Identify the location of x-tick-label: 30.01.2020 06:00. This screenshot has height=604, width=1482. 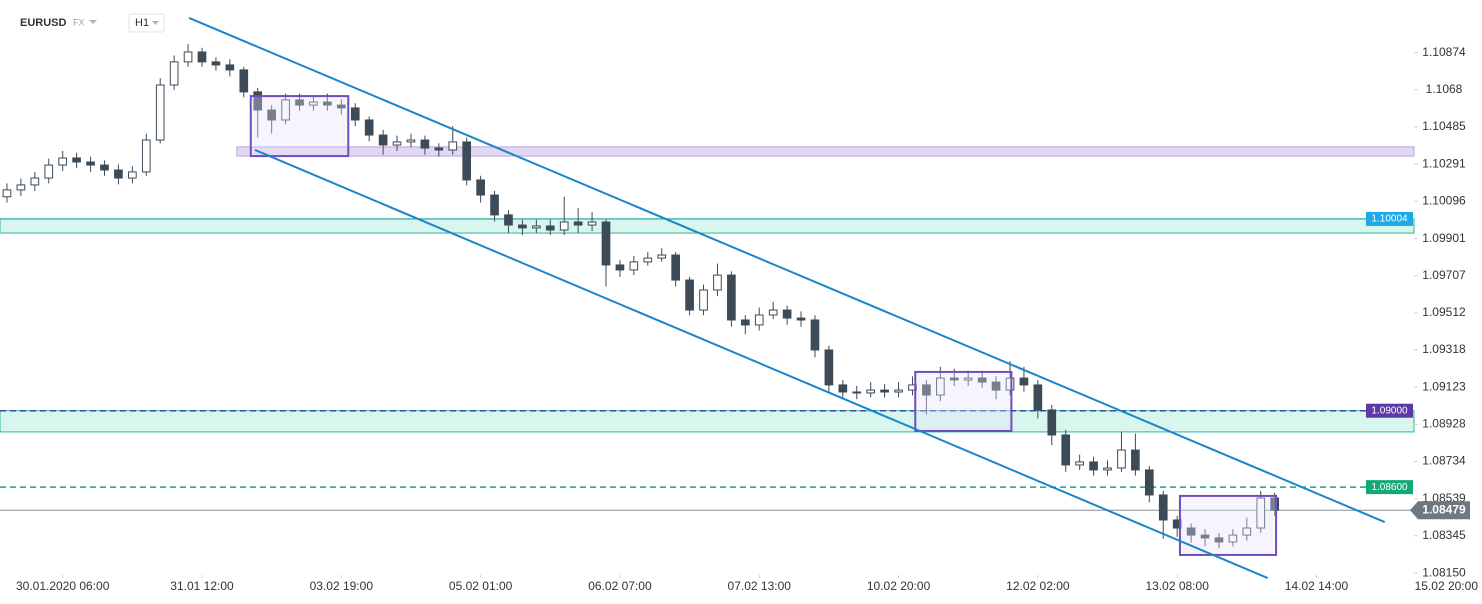
(63, 586).